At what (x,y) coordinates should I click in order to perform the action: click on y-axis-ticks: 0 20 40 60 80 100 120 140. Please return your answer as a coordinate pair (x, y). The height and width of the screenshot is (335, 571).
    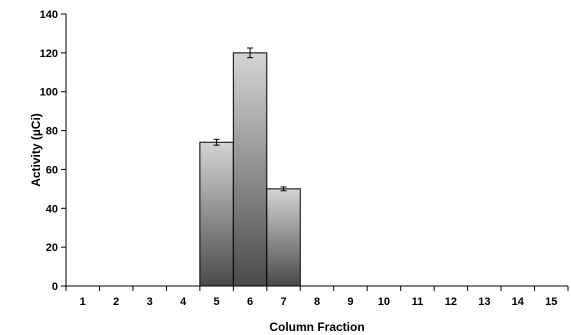
    Looking at the image, I should click on (53, 151).